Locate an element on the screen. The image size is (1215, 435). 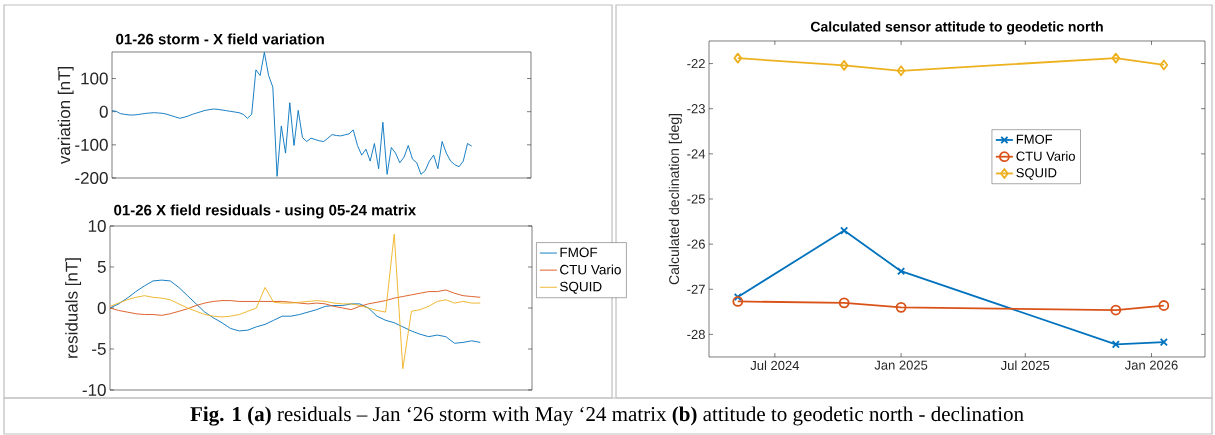
y-tick-label: -5 is located at coordinates (99, 349).